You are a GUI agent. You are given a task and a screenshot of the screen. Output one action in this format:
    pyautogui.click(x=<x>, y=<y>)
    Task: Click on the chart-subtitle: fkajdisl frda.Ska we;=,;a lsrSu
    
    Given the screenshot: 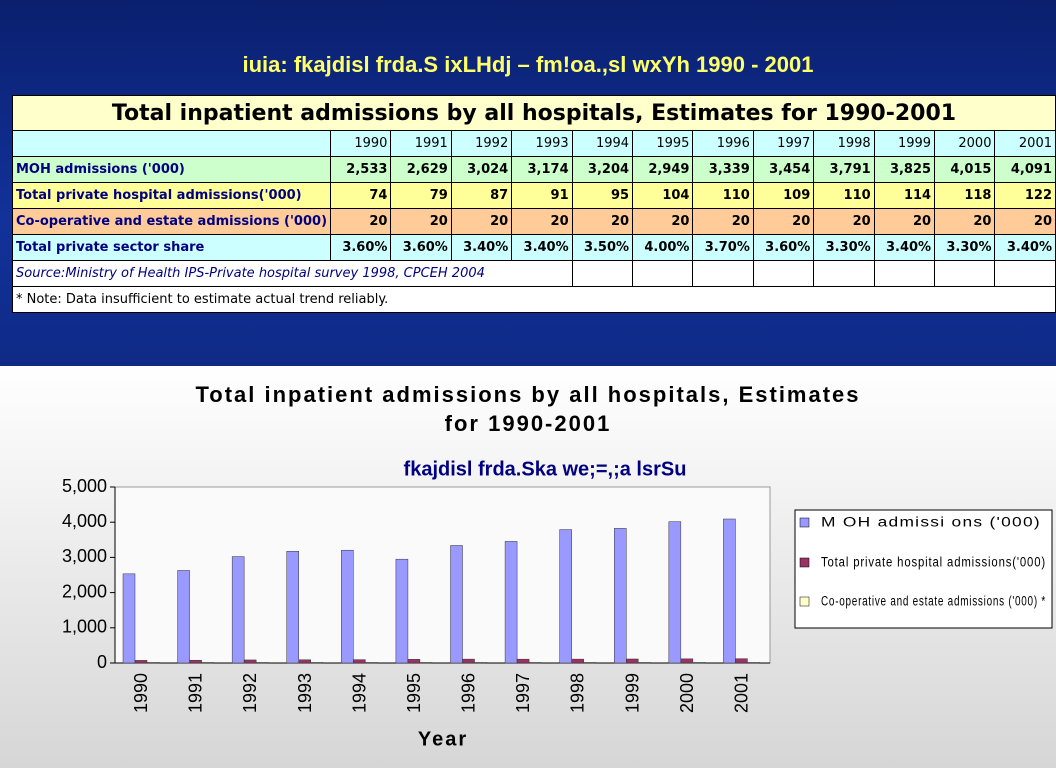 What is the action you would take?
    pyautogui.click(x=545, y=469)
    